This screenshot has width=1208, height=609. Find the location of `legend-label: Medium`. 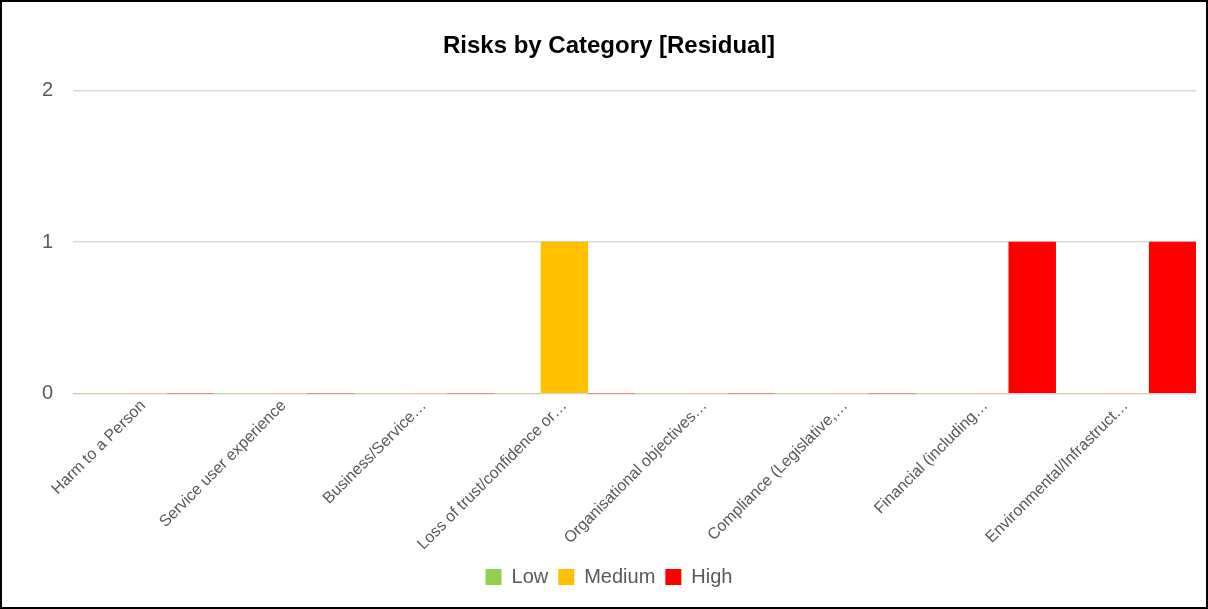

legend-label: Medium is located at coordinates (620, 575).